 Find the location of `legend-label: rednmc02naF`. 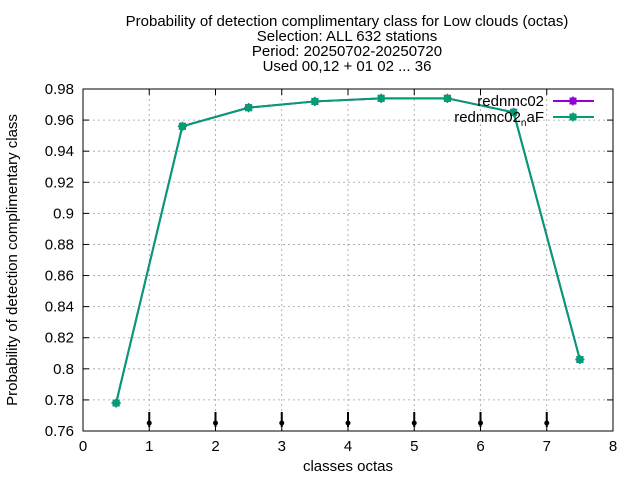

legend-label: rednmc02naF is located at coordinates (499, 119).